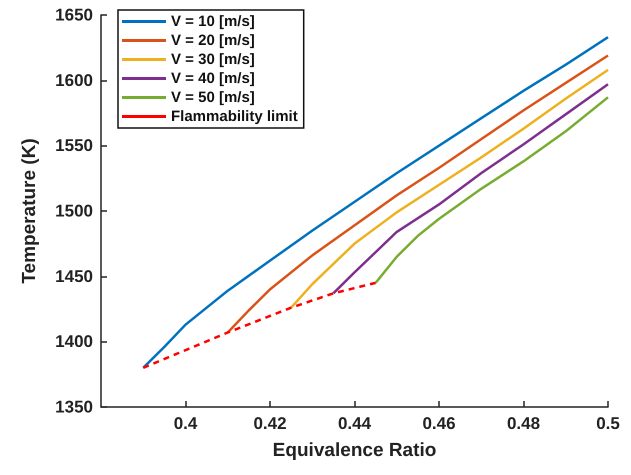  I want to click on y-tick-label: 1500, so click(74, 211).